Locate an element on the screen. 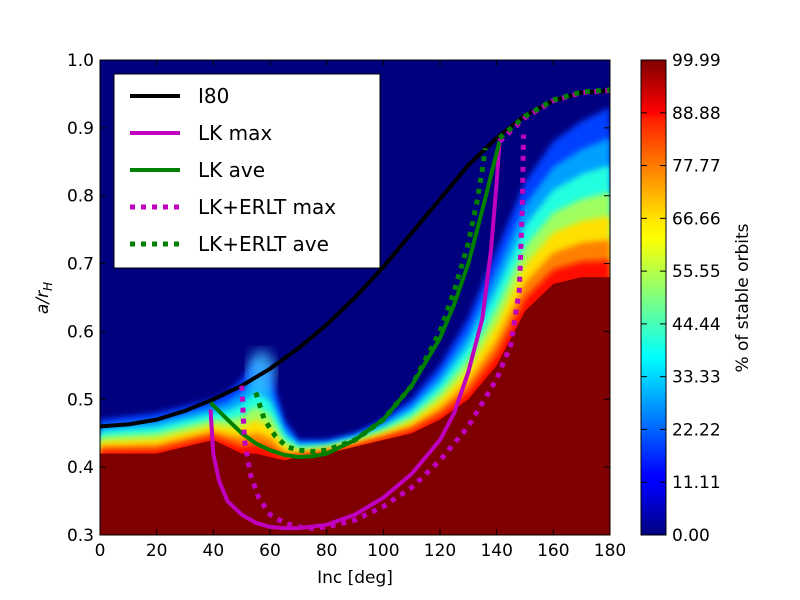 This screenshot has width=800, height=600. y-tick-label: 0.7 is located at coordinates (80, 265).